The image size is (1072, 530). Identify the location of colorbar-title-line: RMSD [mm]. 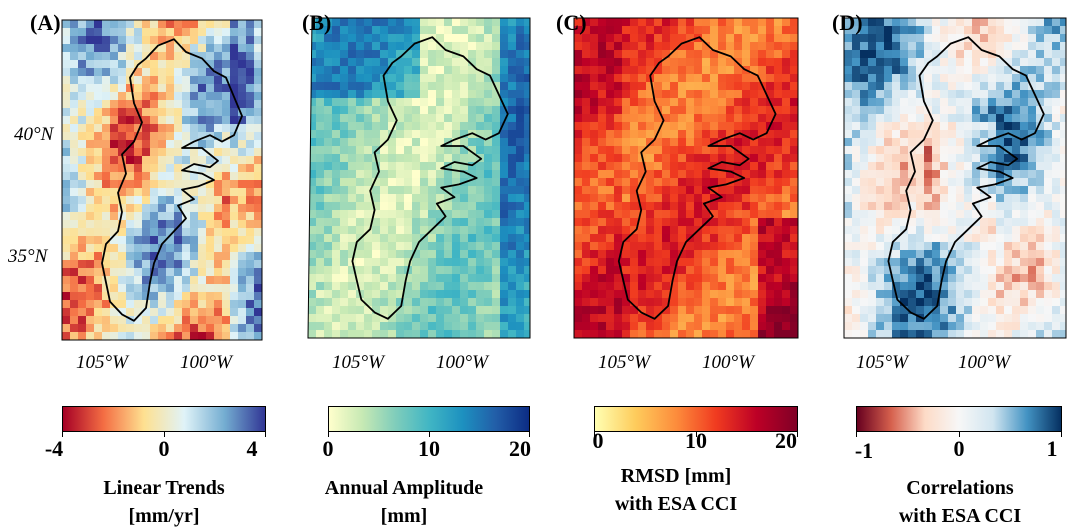
(676, 476).